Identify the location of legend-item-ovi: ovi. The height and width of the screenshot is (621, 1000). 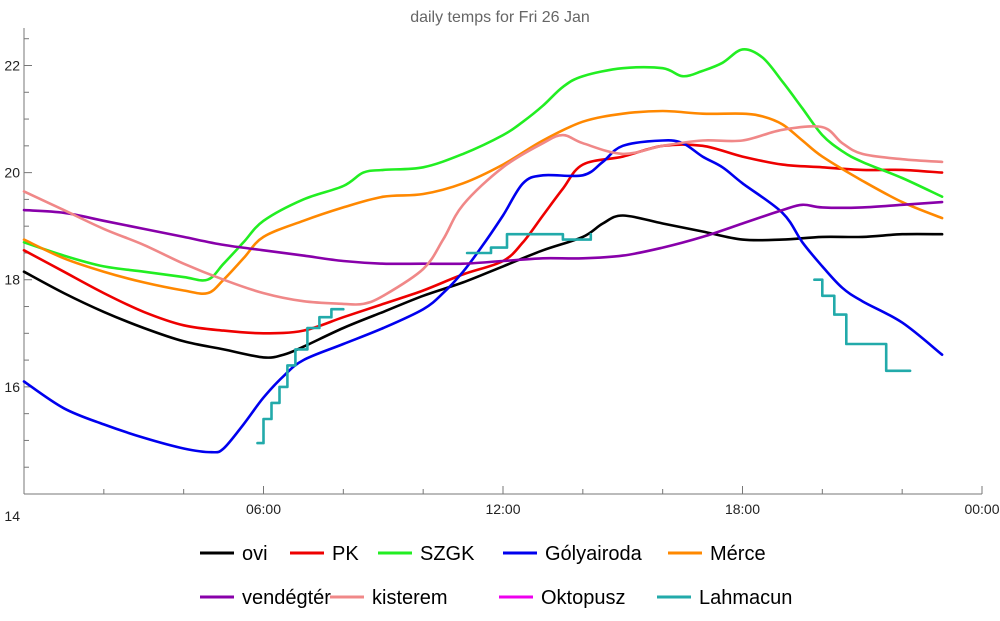
(234, 554).